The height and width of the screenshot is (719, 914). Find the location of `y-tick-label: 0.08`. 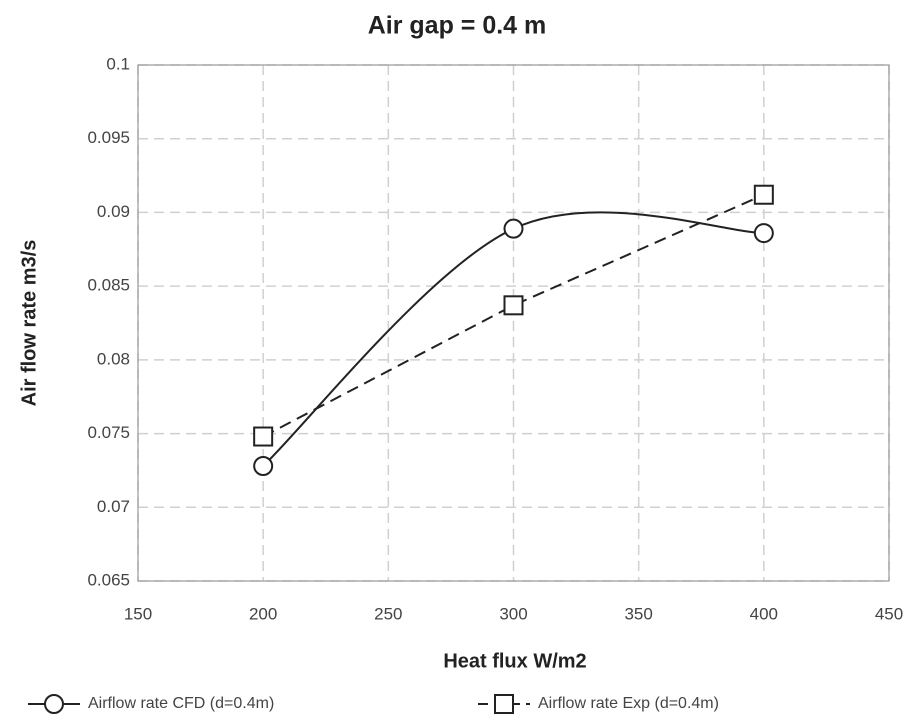

y-tick-label: 0.08 is located at coordinates (113, 358).